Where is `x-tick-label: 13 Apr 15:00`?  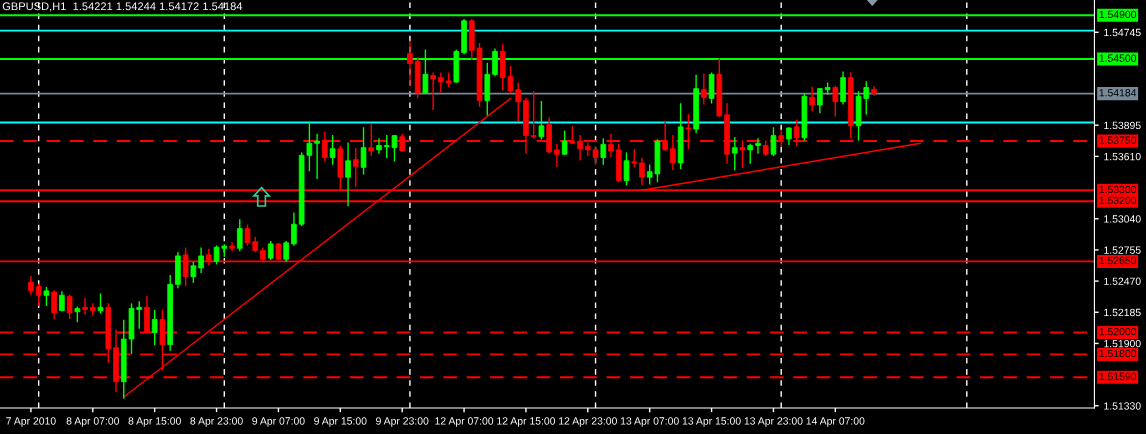 x-tick-label: 13 Apr 15:00 is located at coordinates (711, 422).